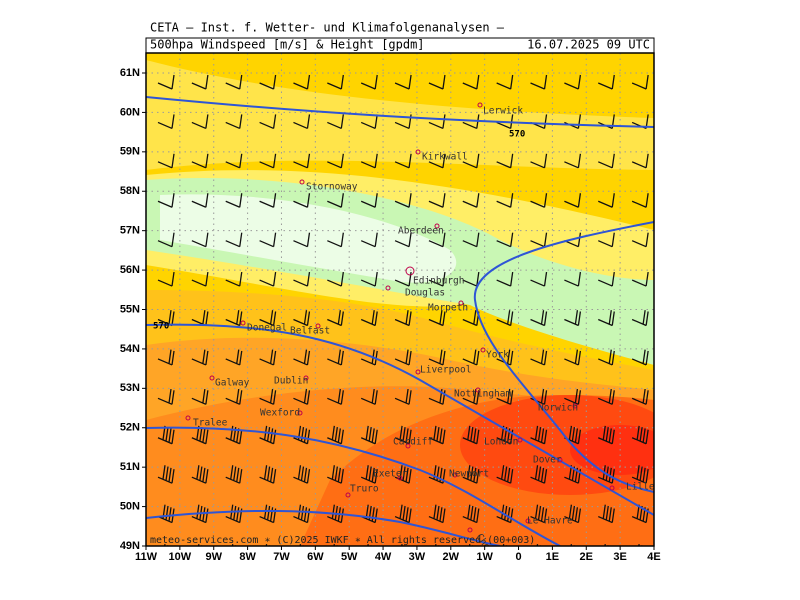  I want to click on city-label: Norwich, so click(558, 408).